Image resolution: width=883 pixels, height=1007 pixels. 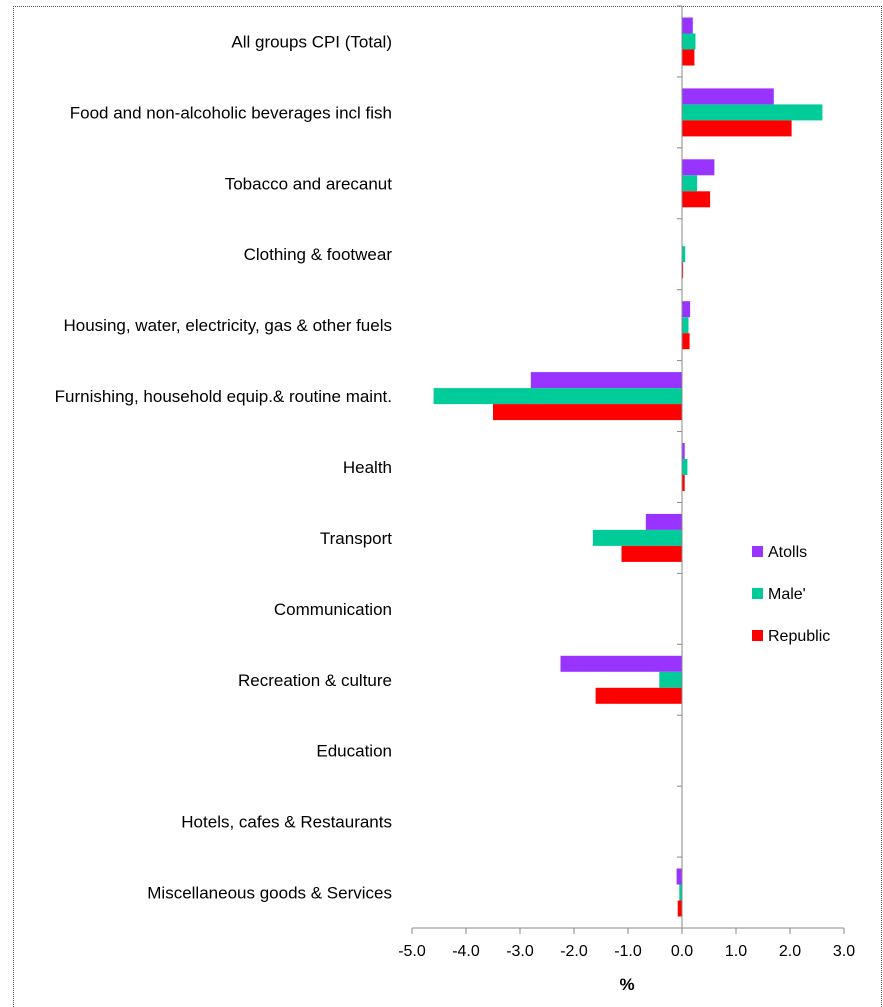 What do you see at coordinates (333, 609) in the screenshot?
I see `category-label: Communication` at bounding box center [333, 609].